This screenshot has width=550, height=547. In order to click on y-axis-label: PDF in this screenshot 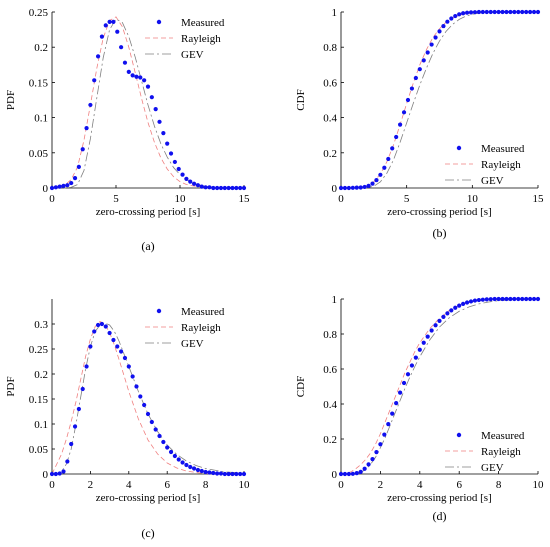, I will do `click(11, 100)`.